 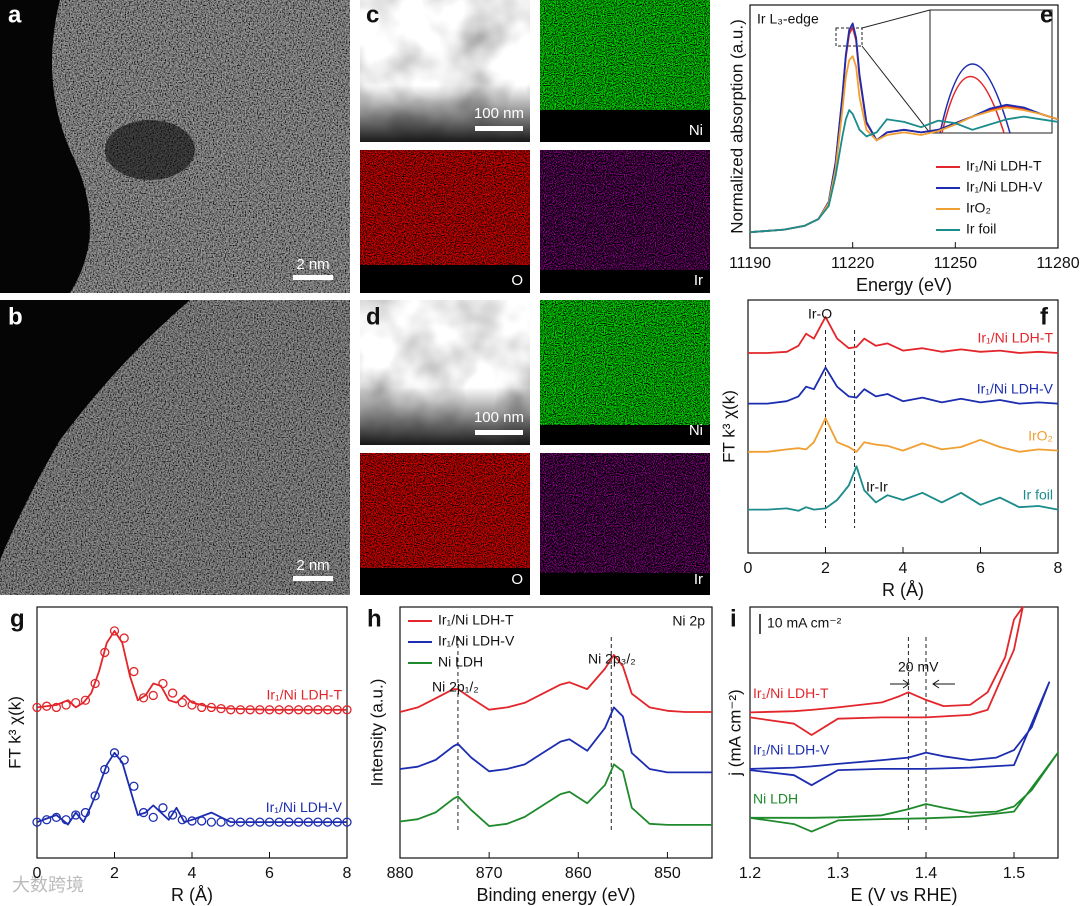 What do you see at coordinates (625, 513) in the screenshot?
I see `map-ir-texture` at bounding box center [625, 513].